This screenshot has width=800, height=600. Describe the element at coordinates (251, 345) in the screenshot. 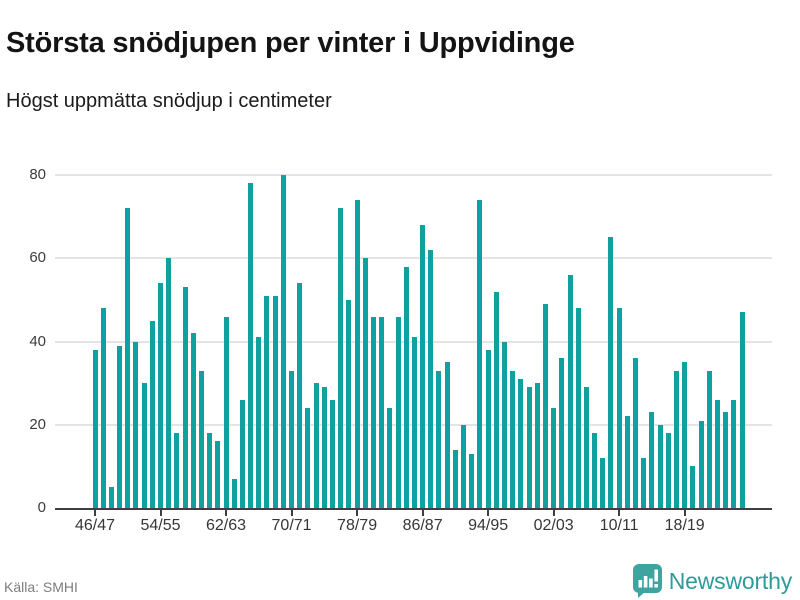

I see `bar-65/66` at that location.